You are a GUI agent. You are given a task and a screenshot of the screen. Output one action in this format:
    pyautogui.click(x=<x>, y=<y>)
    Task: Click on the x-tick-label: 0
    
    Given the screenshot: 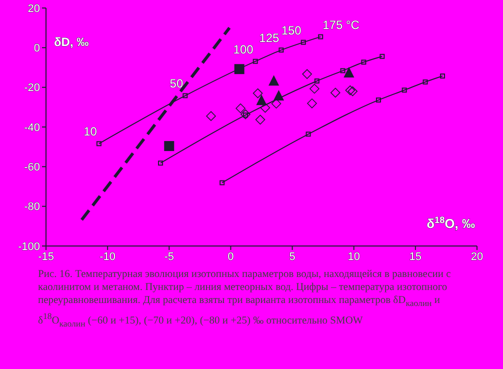 What is the action you would take?
    pyautogui.click(x=231, y=256)
    